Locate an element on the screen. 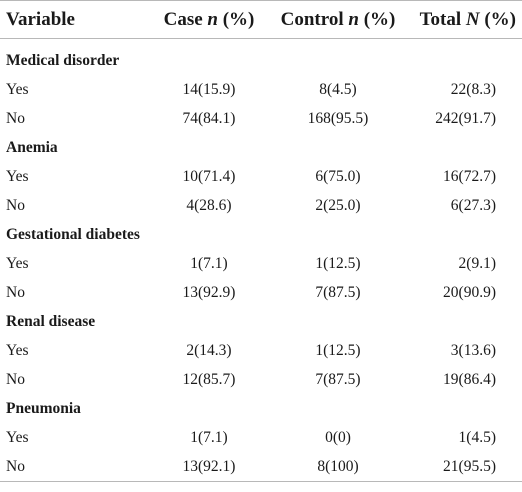 This screenshot has height=492, width=522. group-row: Anemia is located at coordinates (261, 147).